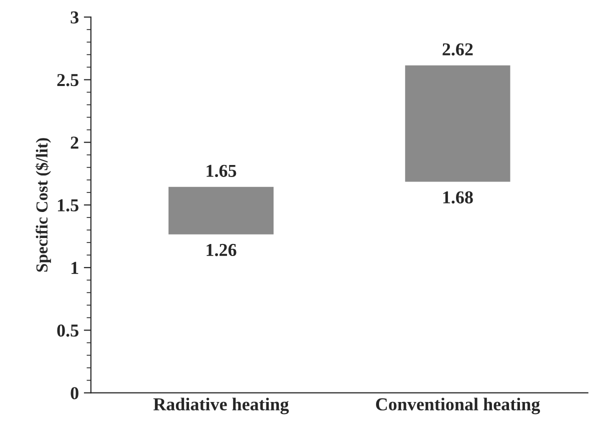 This screenshot has width=606, height=427. I want to click on y-axis-title: Specific Cost ($/lit), so click(43, 205).